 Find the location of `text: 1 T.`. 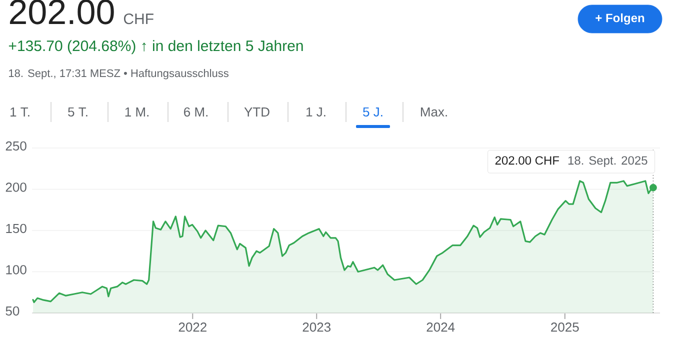

text: 1 T. is located at coordinates (20, 112).